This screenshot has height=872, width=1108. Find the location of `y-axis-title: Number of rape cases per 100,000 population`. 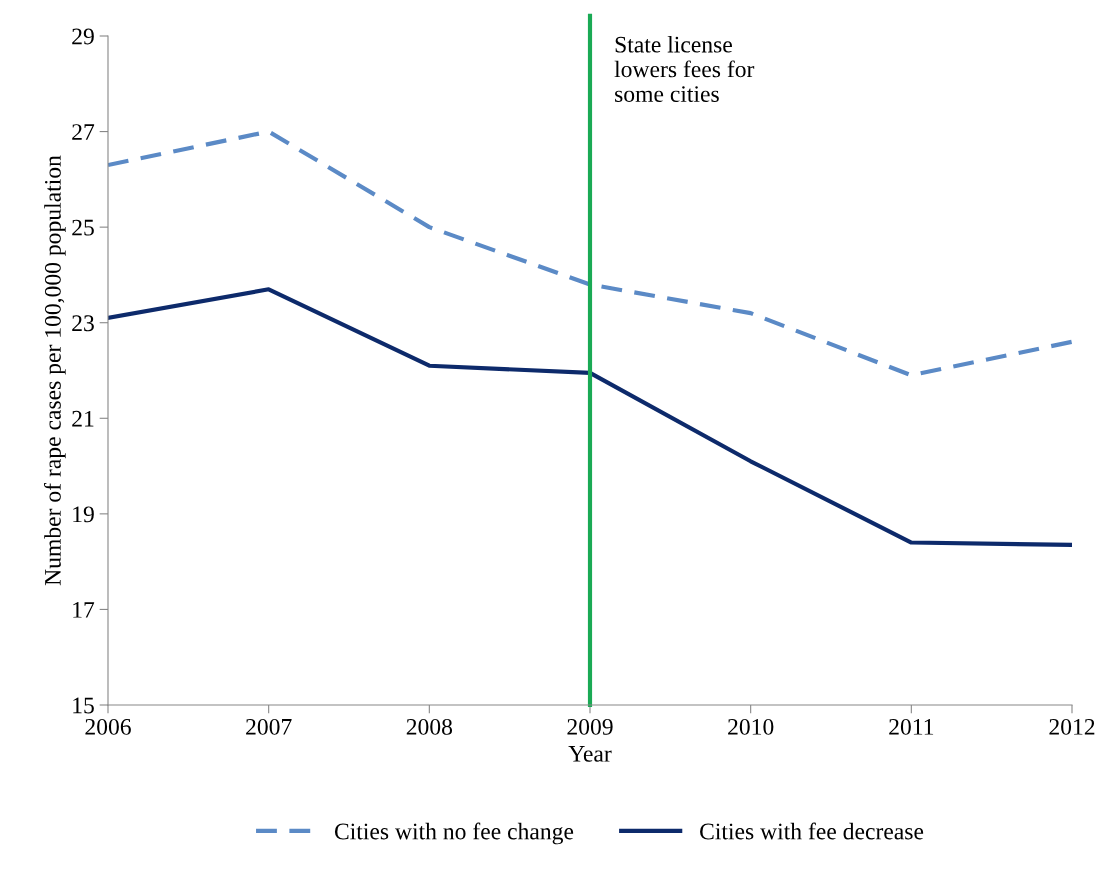

y-axis-title: Number of rape cases per 100,000 population is located at coordinates (54, 370).